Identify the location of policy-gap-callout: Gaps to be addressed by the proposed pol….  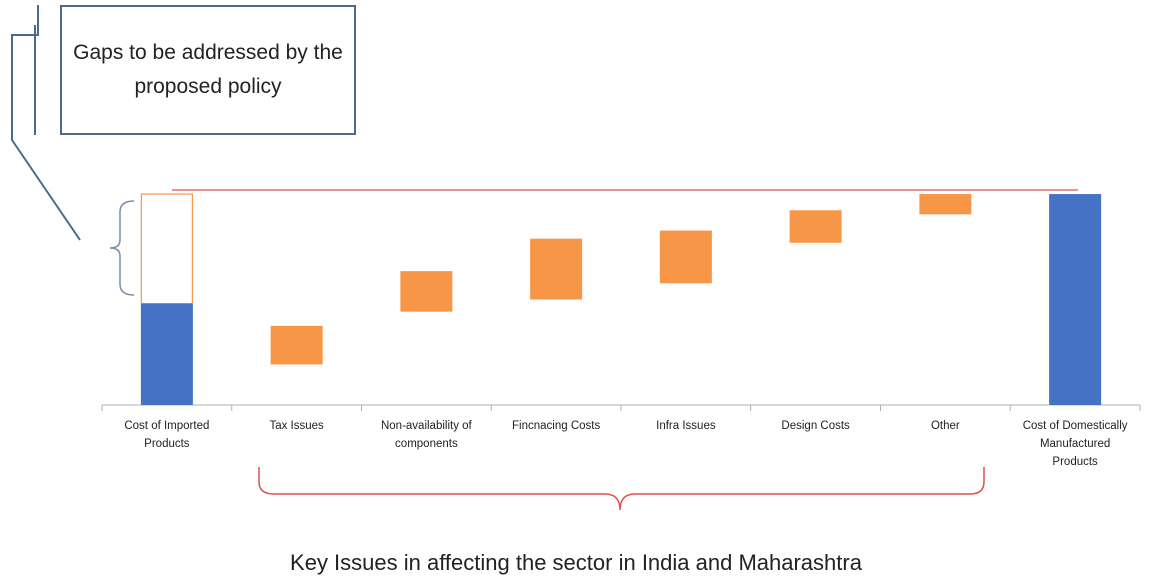
(208, 70).